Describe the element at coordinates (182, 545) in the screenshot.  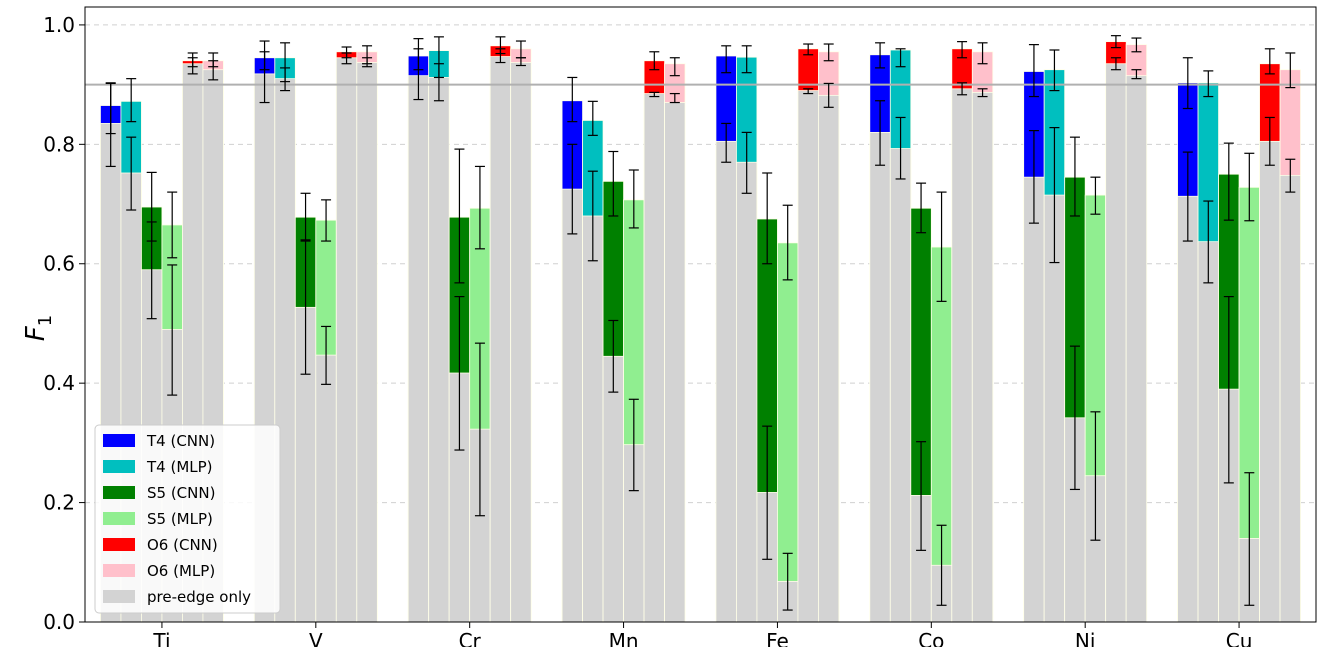
I see `legend-label: O6 (CNN)` at that location.